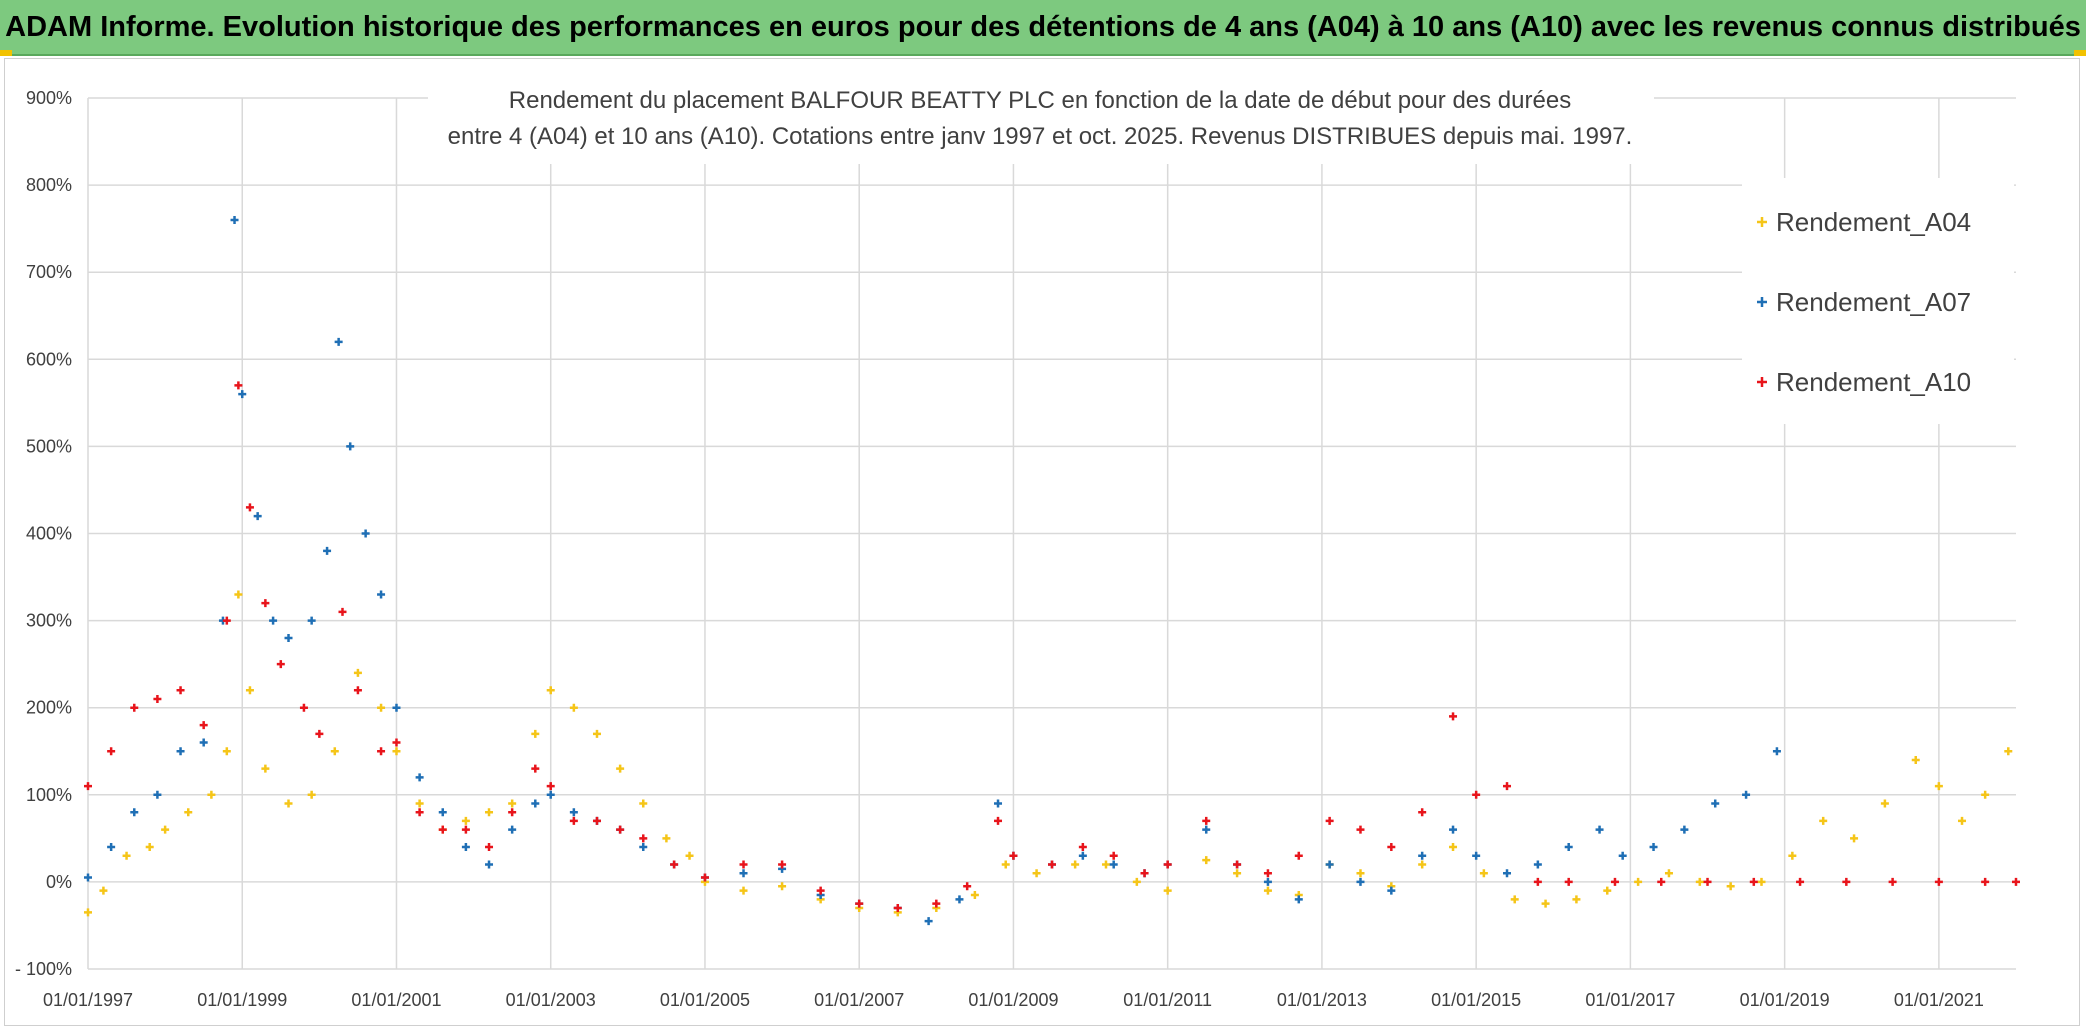 The height and width of the screenshot is (1032, 2086). Describe the element at coordinates (1630, 1000) in the screenshot. I see `x-tick-label: 01/01/2017` at that location.